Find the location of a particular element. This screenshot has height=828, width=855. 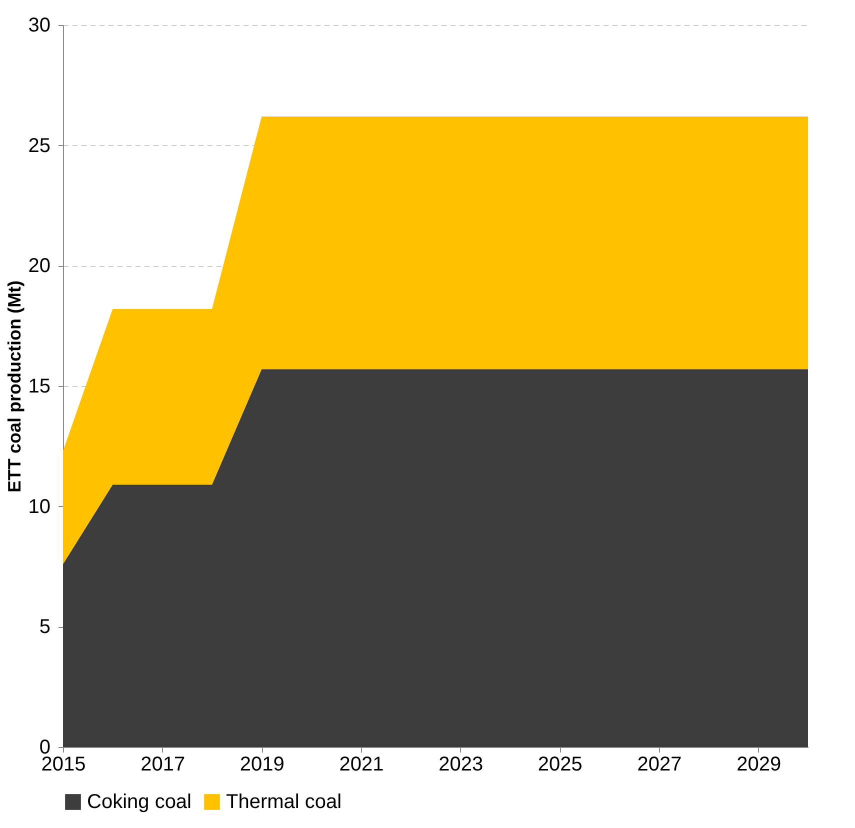

y-tick-label: 30 is located at coordinates (39, 25).